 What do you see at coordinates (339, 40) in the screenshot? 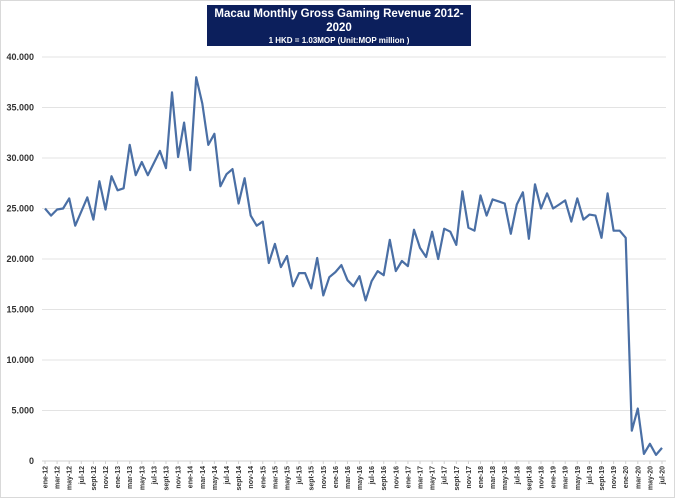
I see `chart-subtitle: 1 HKD = 1.03MOP (Unit:MOP million )` at bounding box center [339, 40].